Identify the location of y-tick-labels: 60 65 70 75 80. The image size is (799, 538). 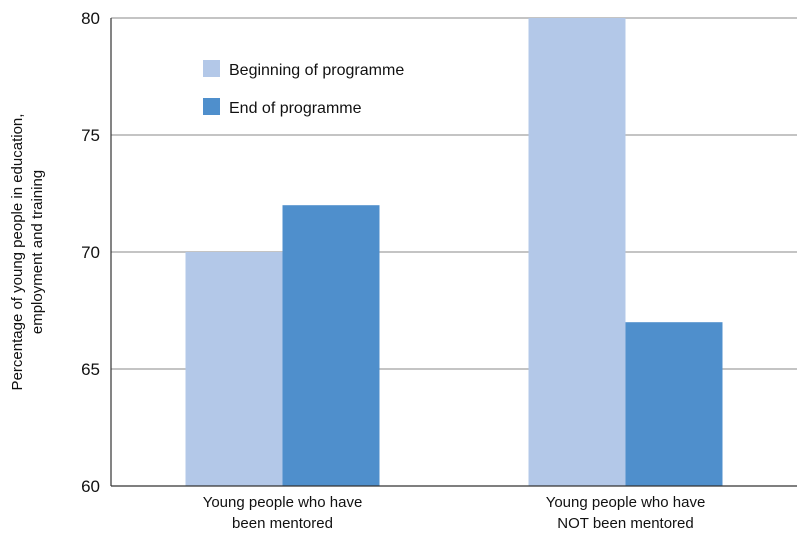
(90, 252).